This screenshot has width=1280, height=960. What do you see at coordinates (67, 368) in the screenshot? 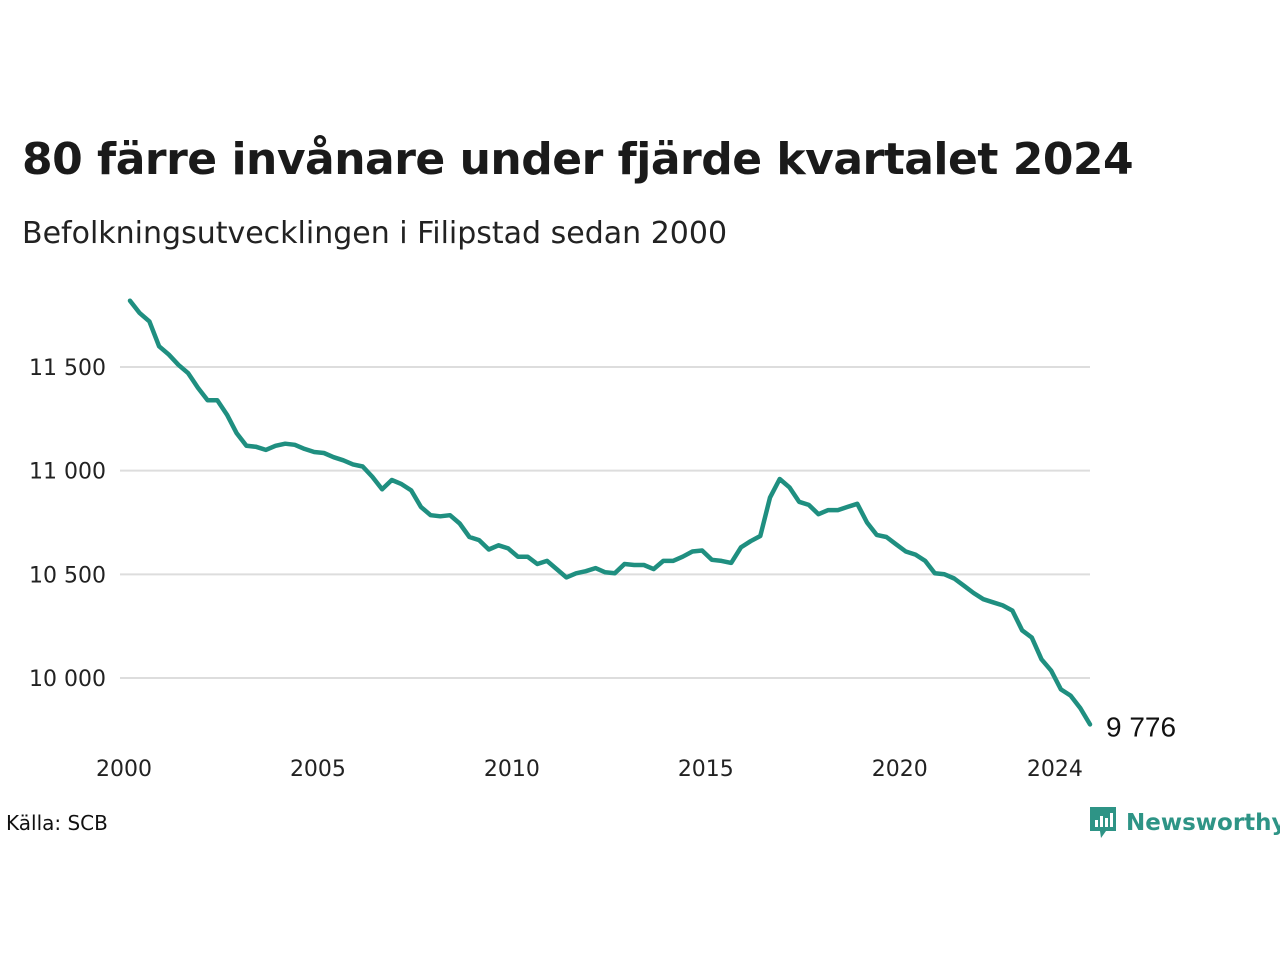
I see `y-tick-label: 11 500` at bounding box center [67, 368].